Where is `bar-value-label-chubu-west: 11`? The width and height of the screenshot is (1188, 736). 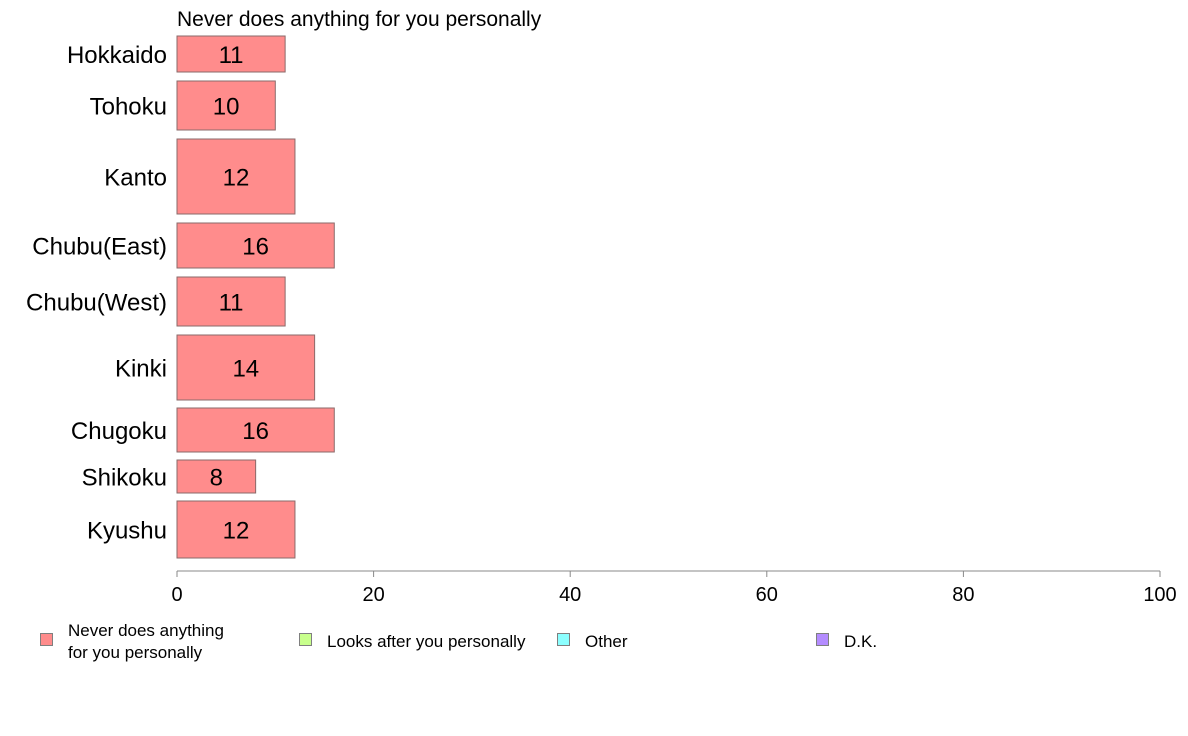
bar-value-label-chubu-west: 11 is located at coordinates (231, 303).